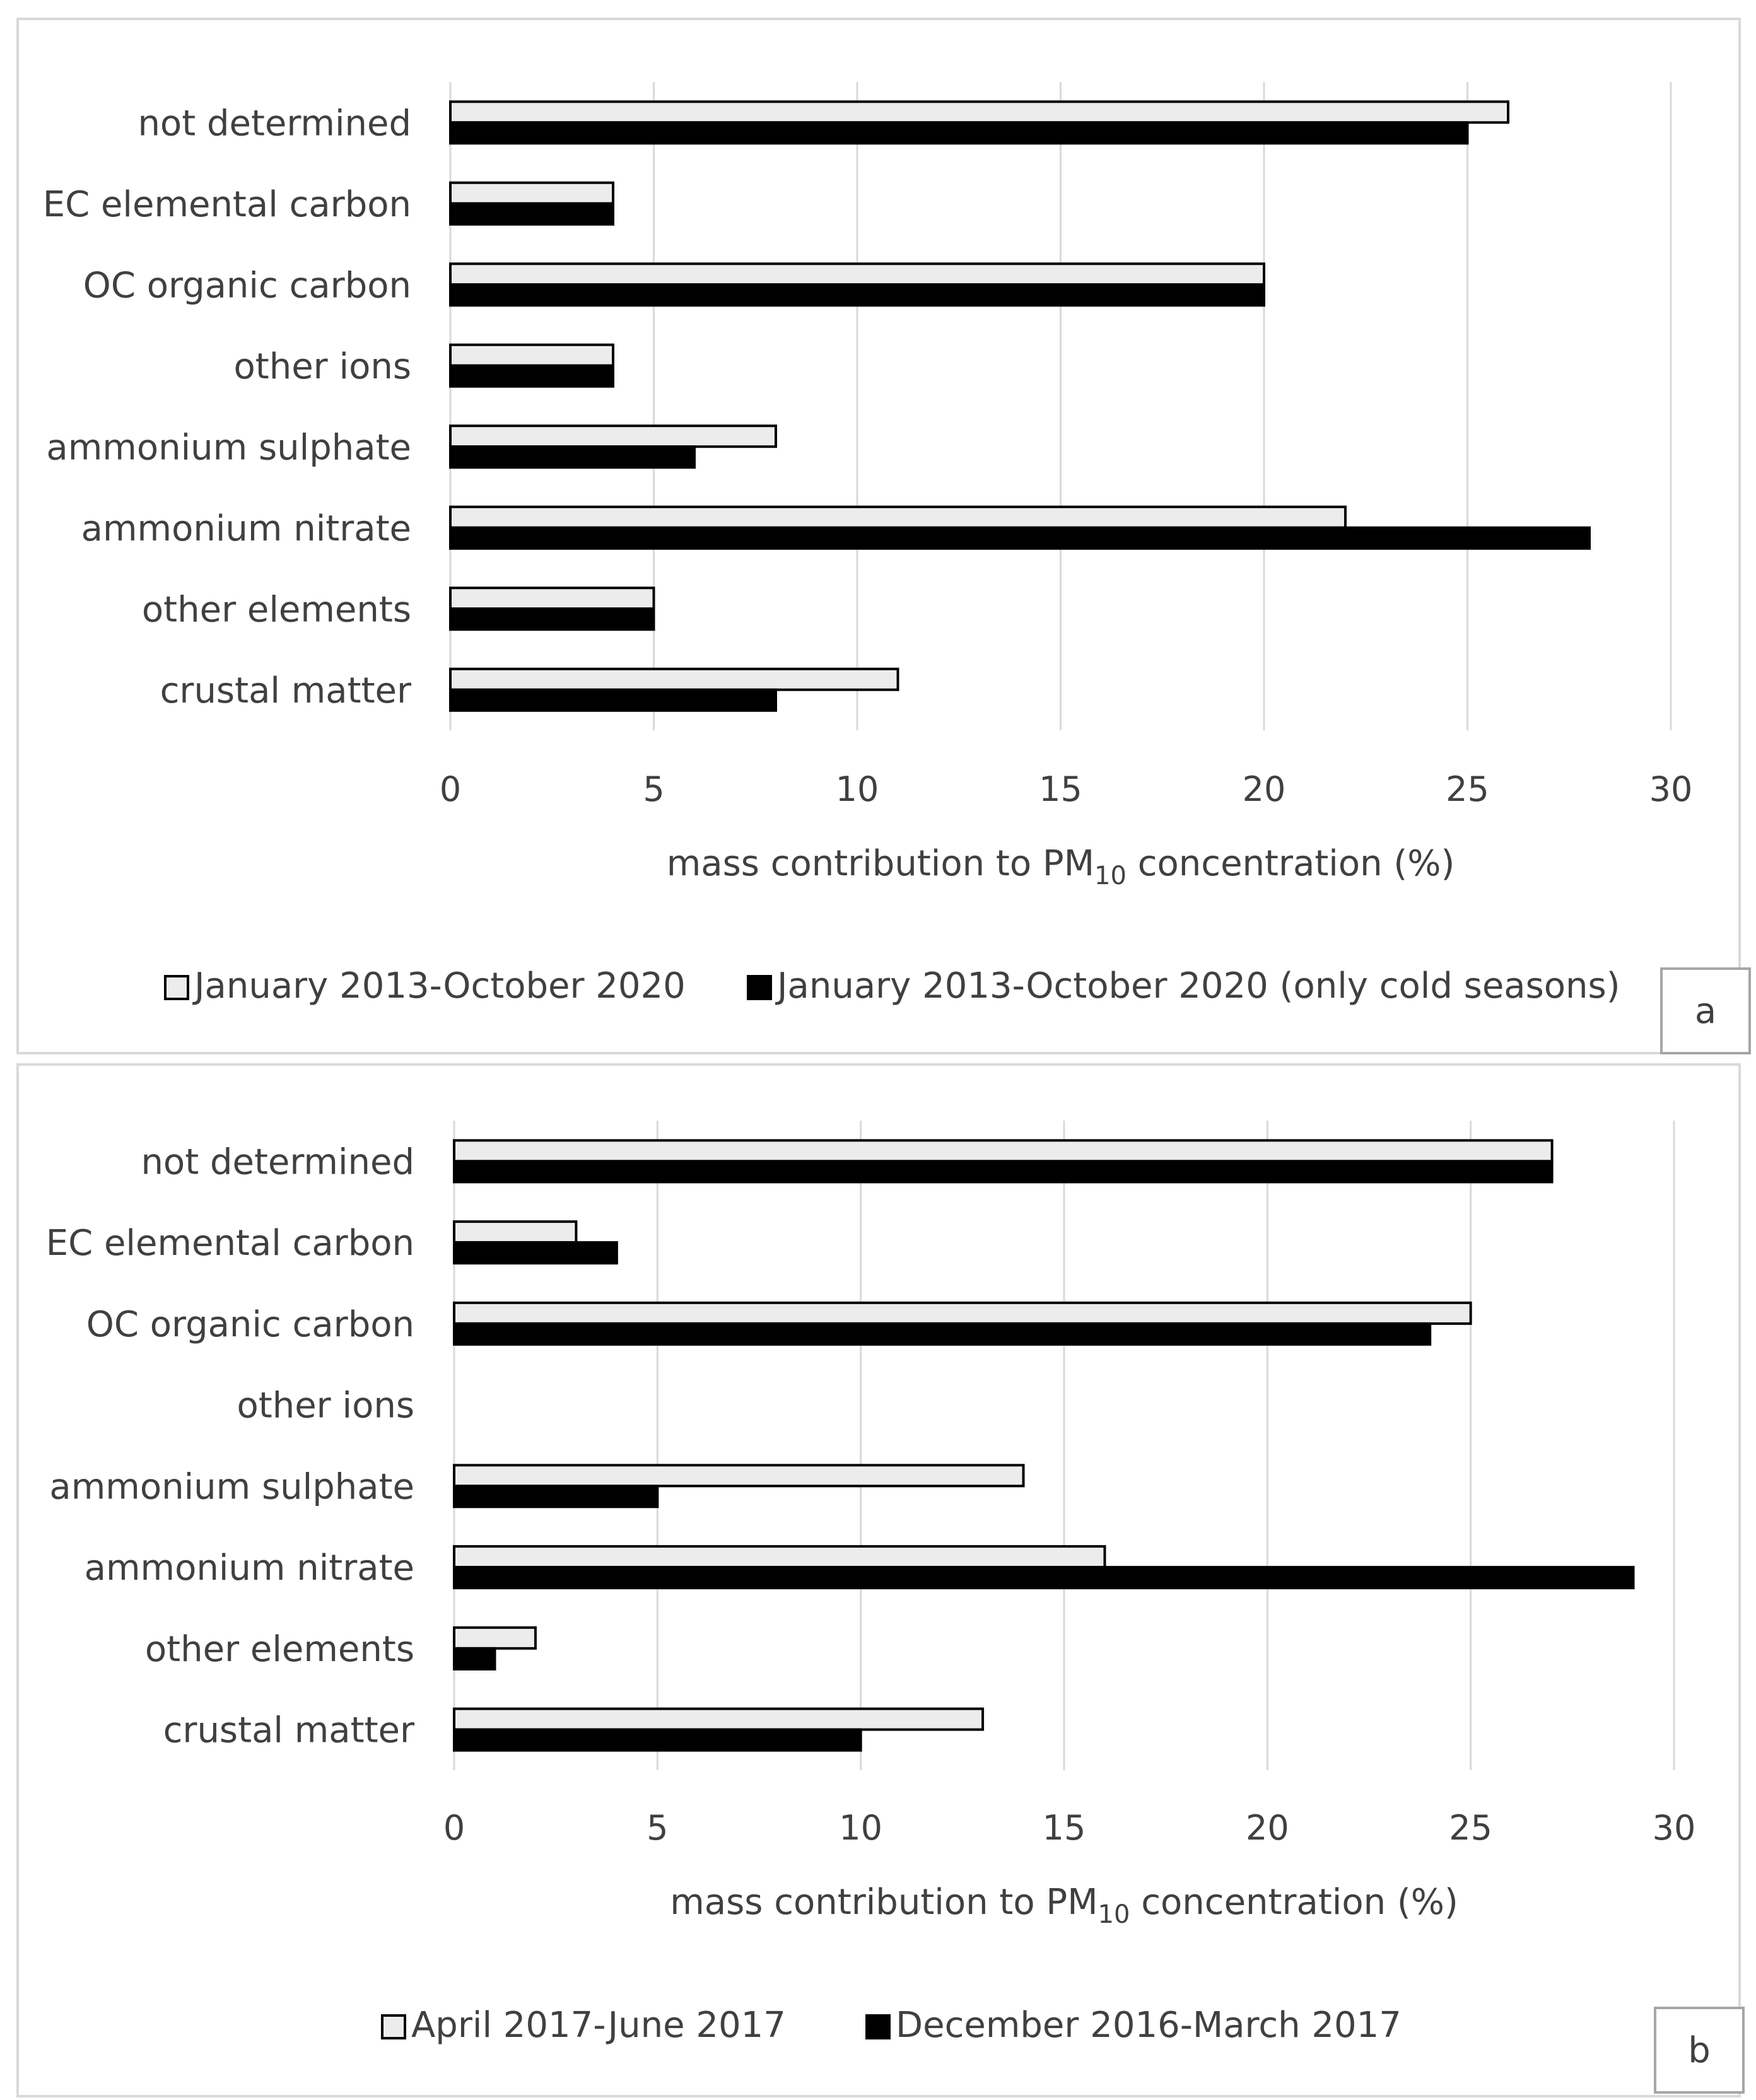 The height and width of the screenshot is (2100, 1756). Describe the element at coordinates (1149, 2025) in the screenshot. I see `legend-label-2: December 2016-March 2017` at that location.